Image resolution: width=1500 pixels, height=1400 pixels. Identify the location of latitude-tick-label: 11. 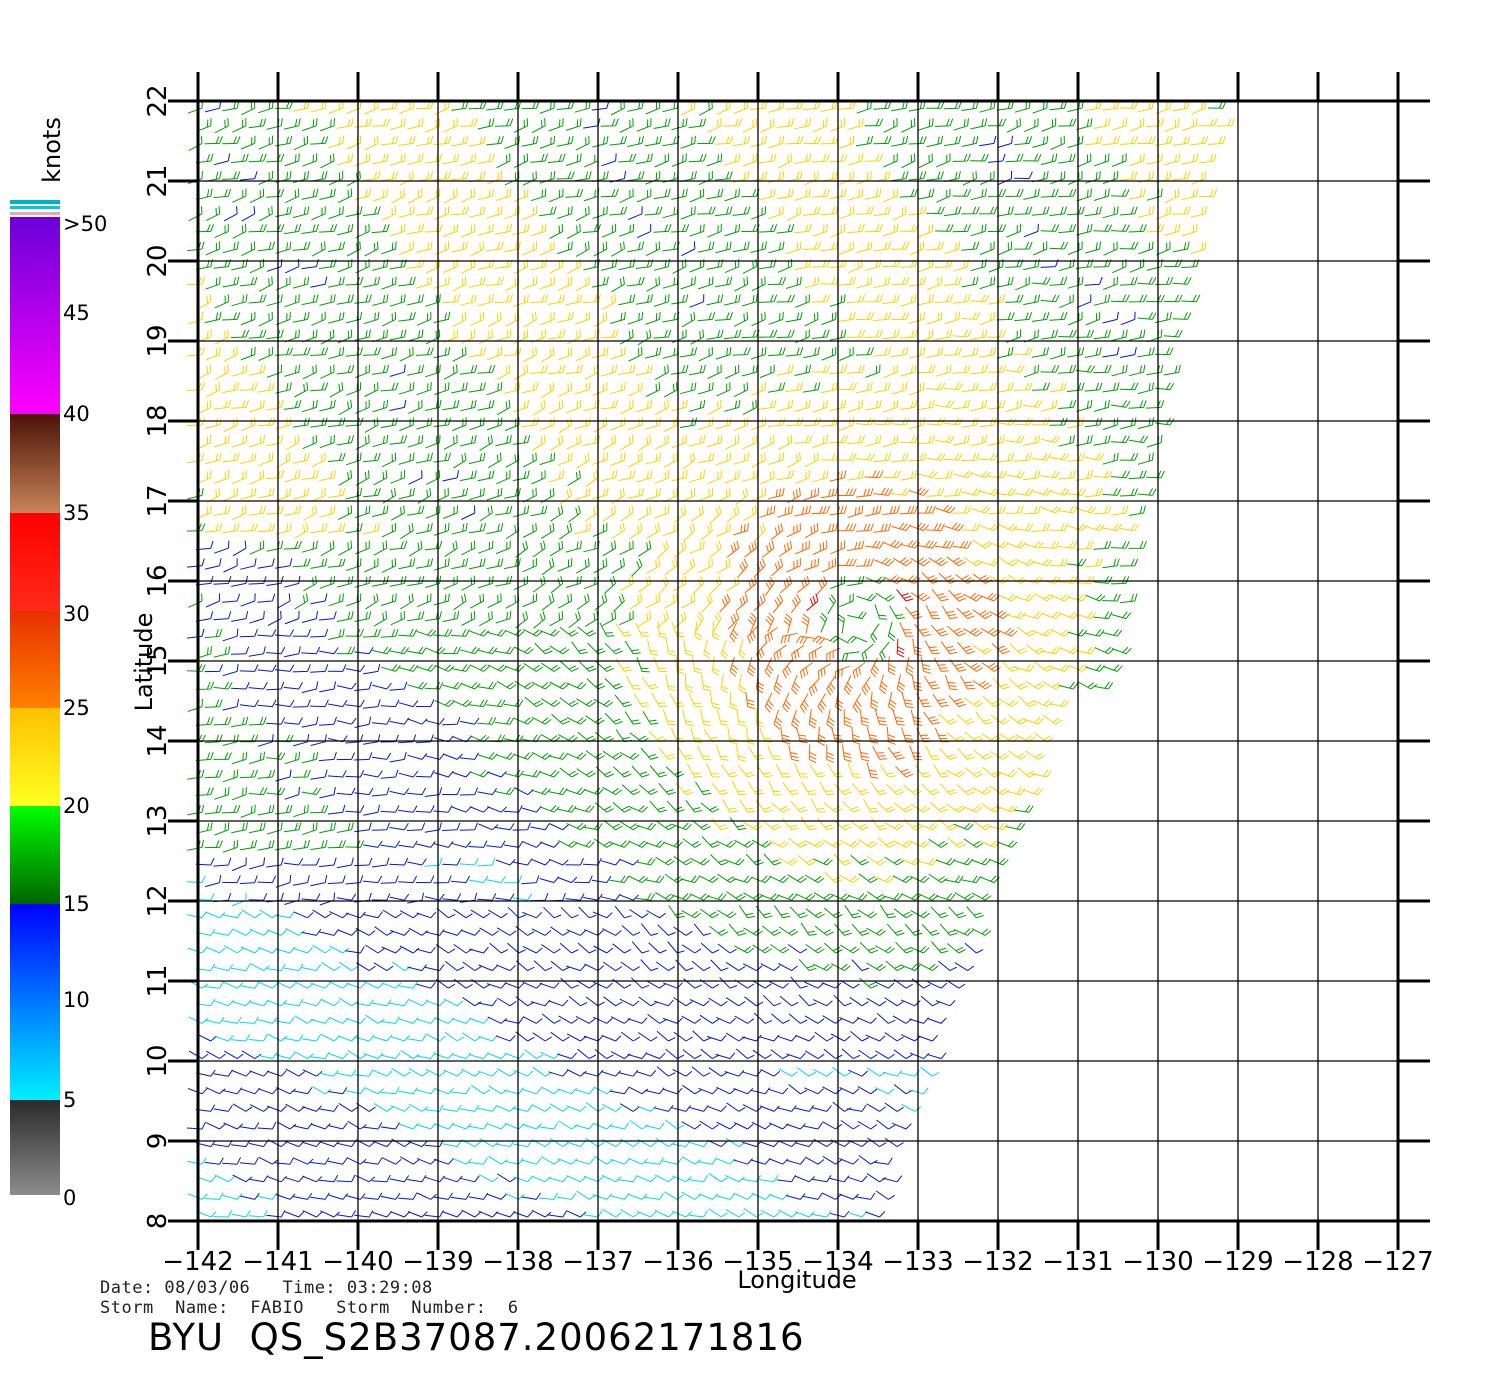
(158, 980).